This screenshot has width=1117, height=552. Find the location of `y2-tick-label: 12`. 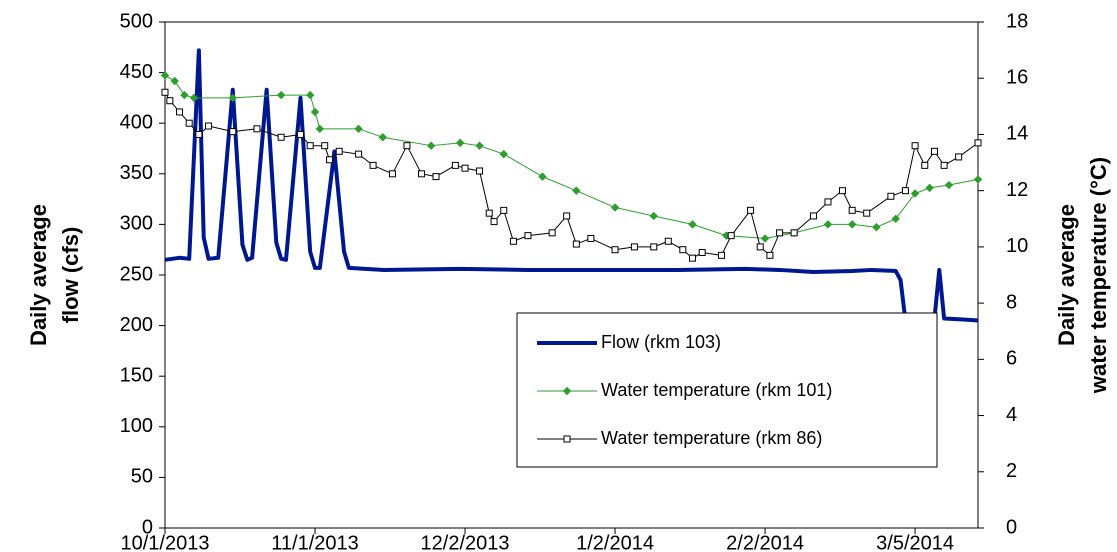

y2-tick-label: 12 is located at coordinates (1017, 190).